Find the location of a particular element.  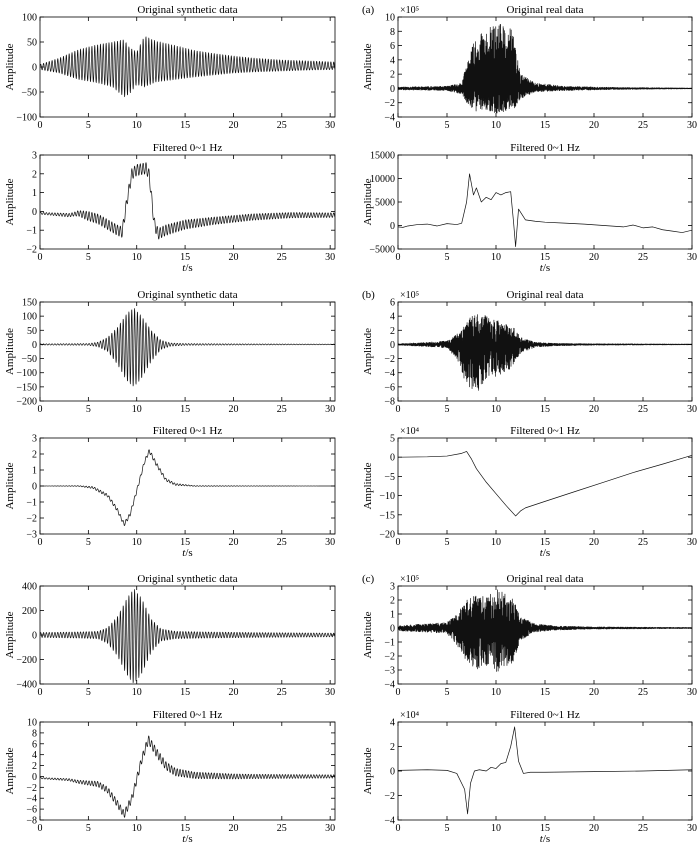

y-tick-label: 15000 is located at coordinates (382, 156).